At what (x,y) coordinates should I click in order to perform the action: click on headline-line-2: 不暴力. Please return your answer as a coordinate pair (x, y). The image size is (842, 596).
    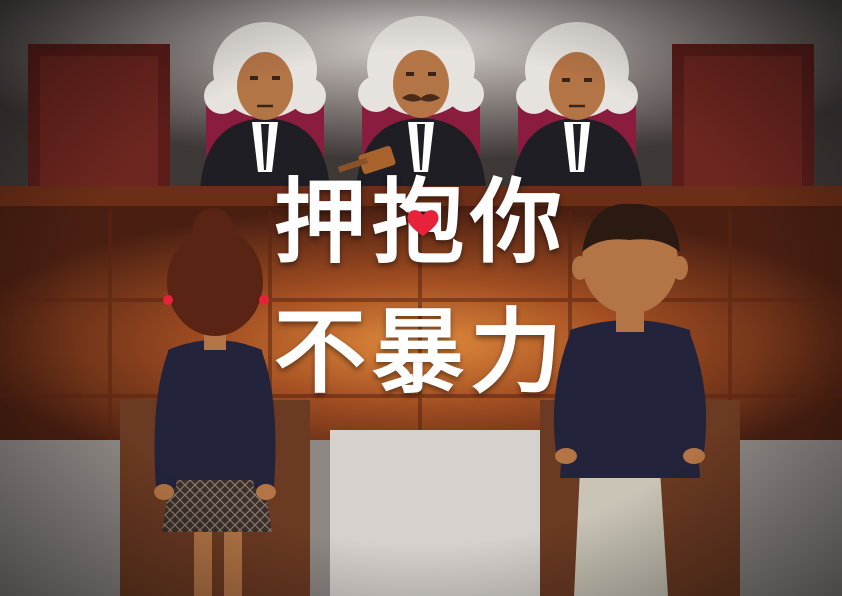
    Looking at the image, I should click on (420, 352).